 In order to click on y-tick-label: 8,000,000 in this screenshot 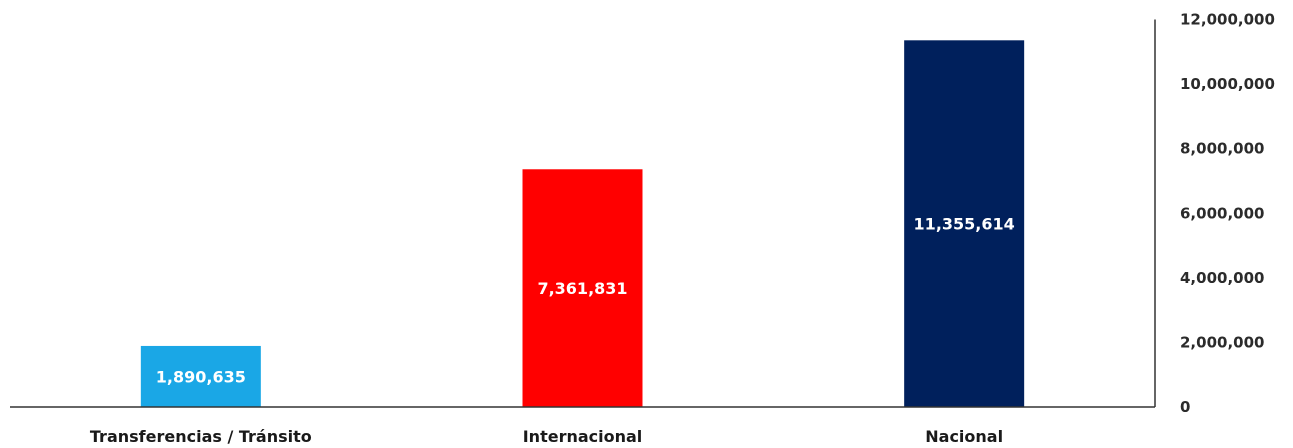, I will do `click(1222, 149)`.